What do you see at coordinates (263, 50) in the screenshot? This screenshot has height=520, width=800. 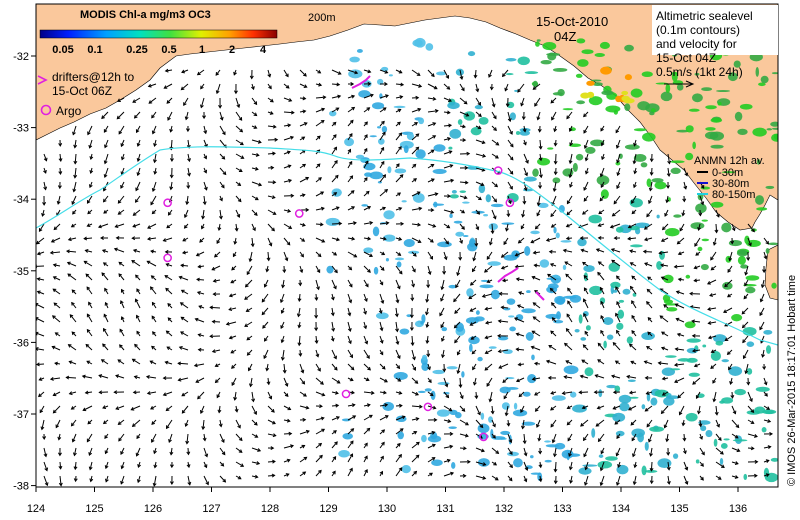 I see `colorbar-tick-label: 4` at bounding box center [263, 50].